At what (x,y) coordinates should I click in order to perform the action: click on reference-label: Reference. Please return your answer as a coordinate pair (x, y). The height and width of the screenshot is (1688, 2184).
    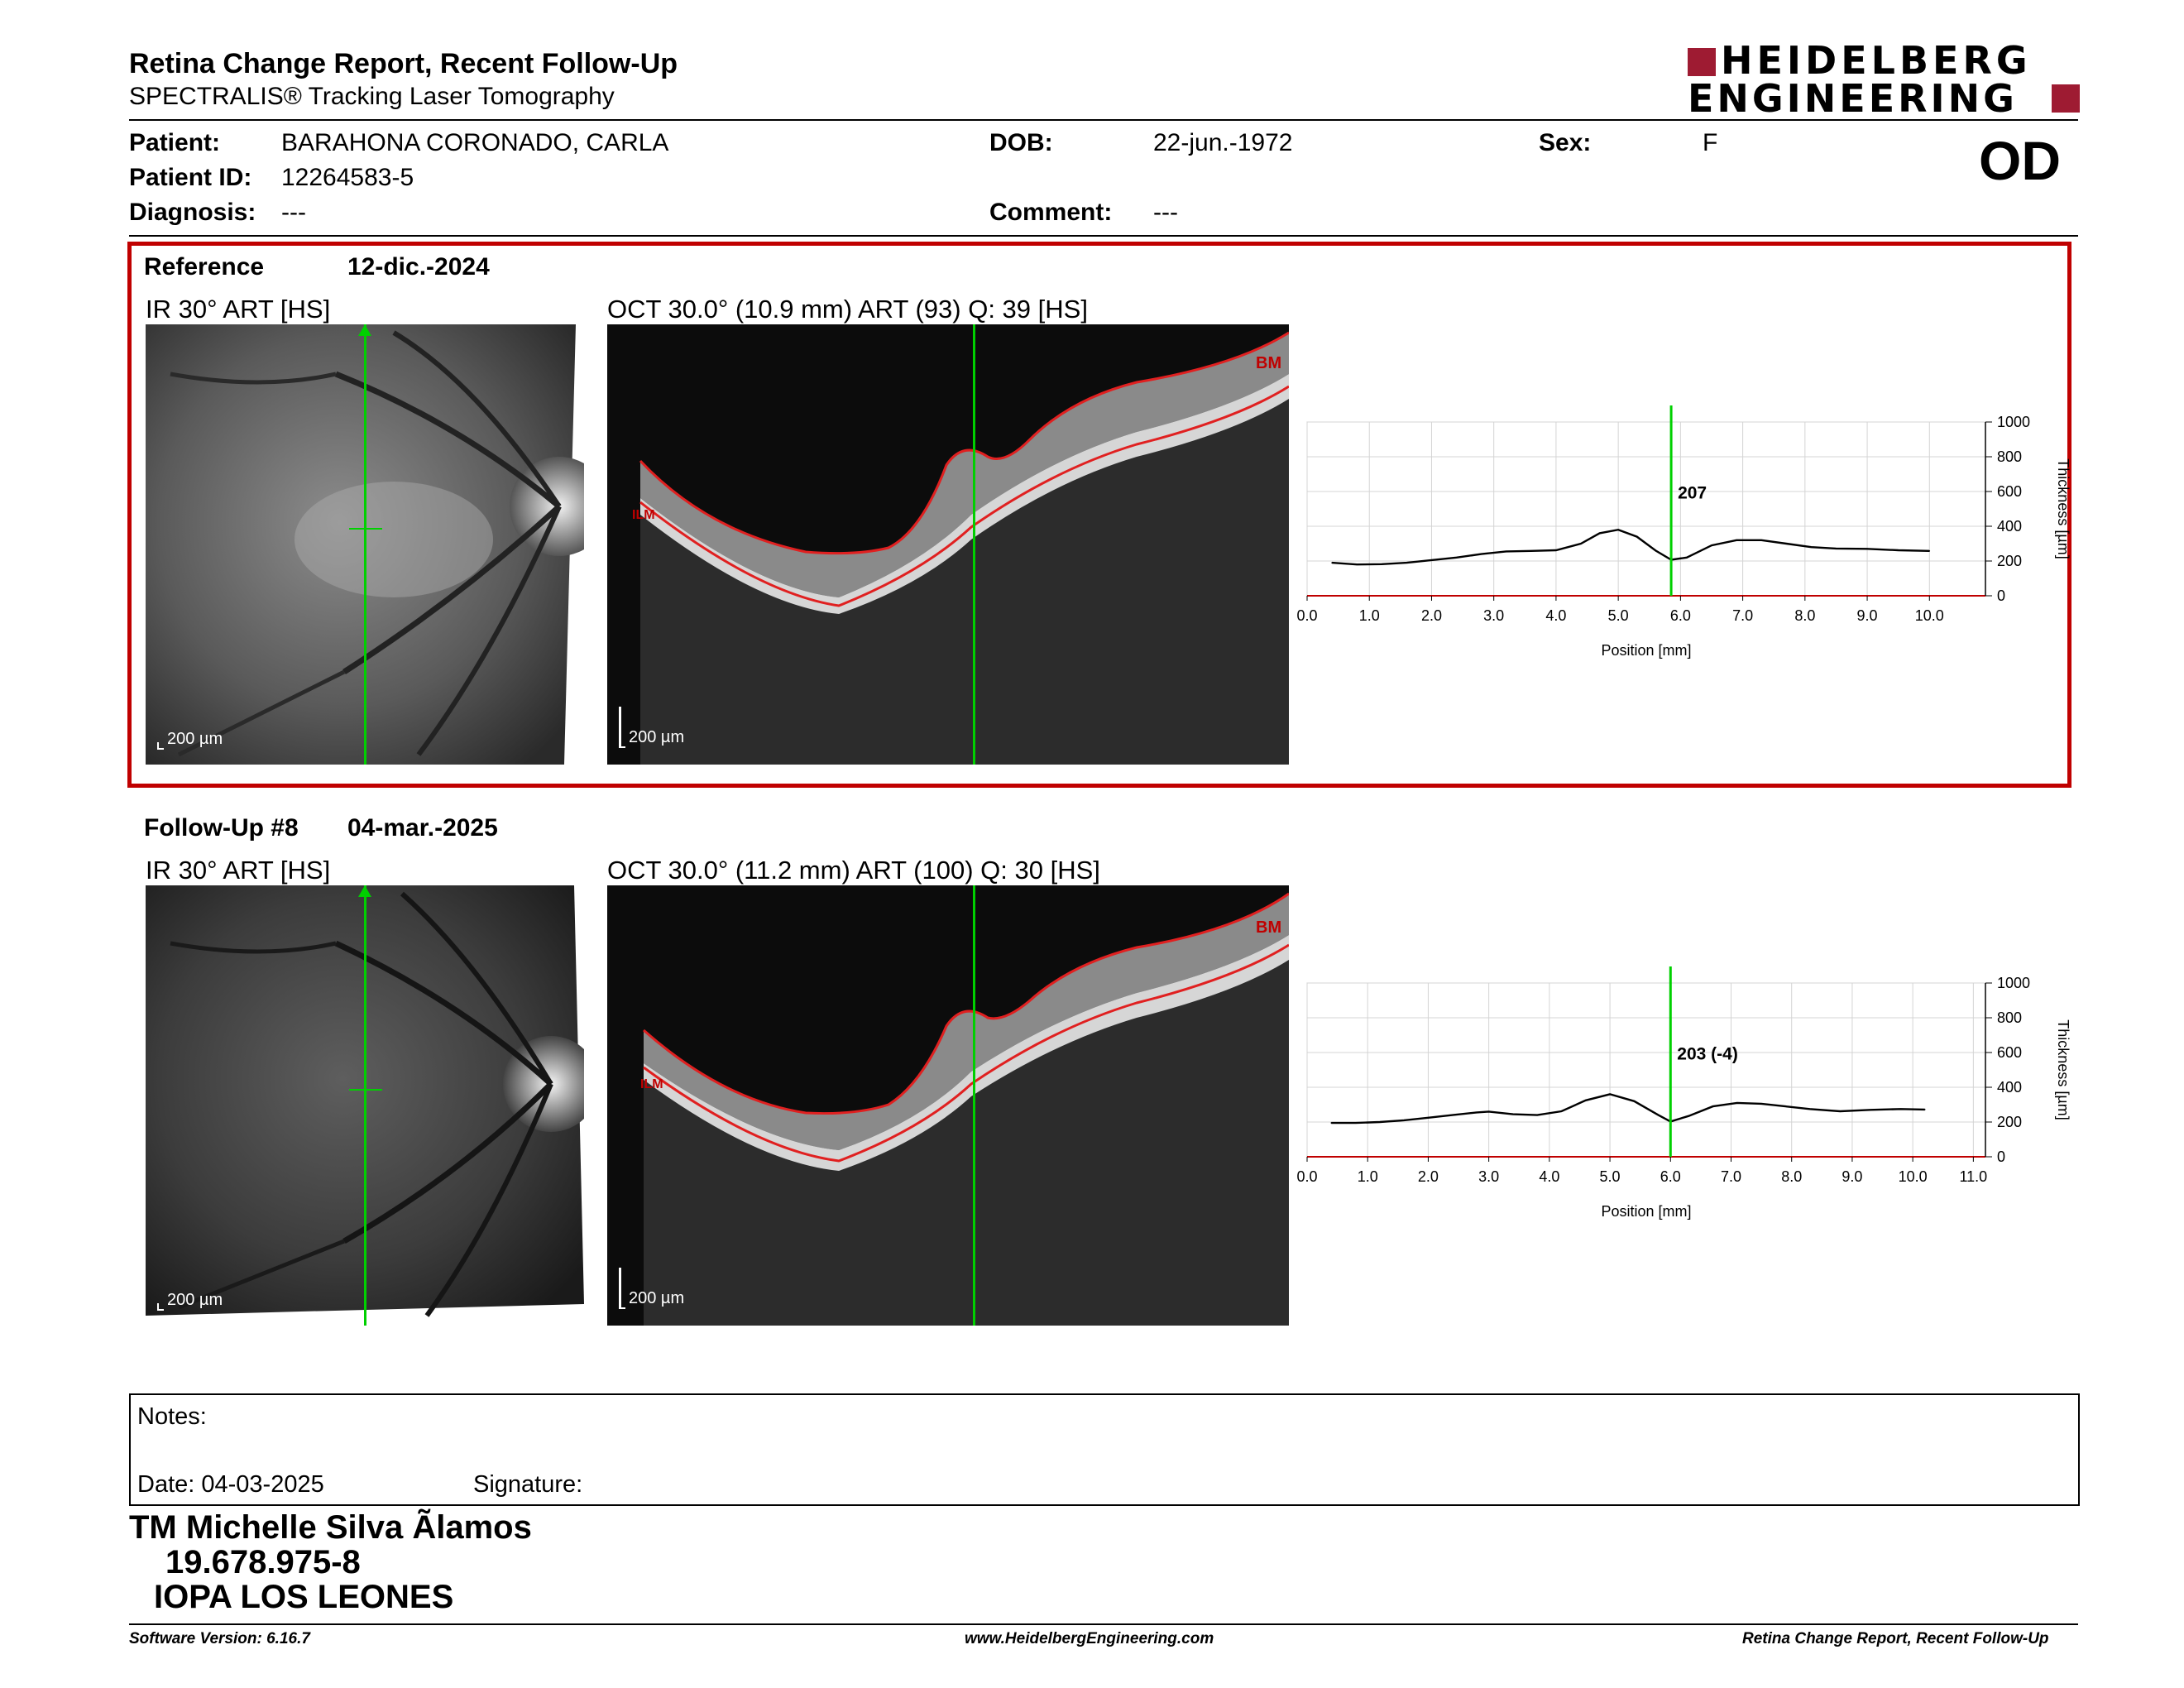
    Looking at the image, I should click on (204, 267).